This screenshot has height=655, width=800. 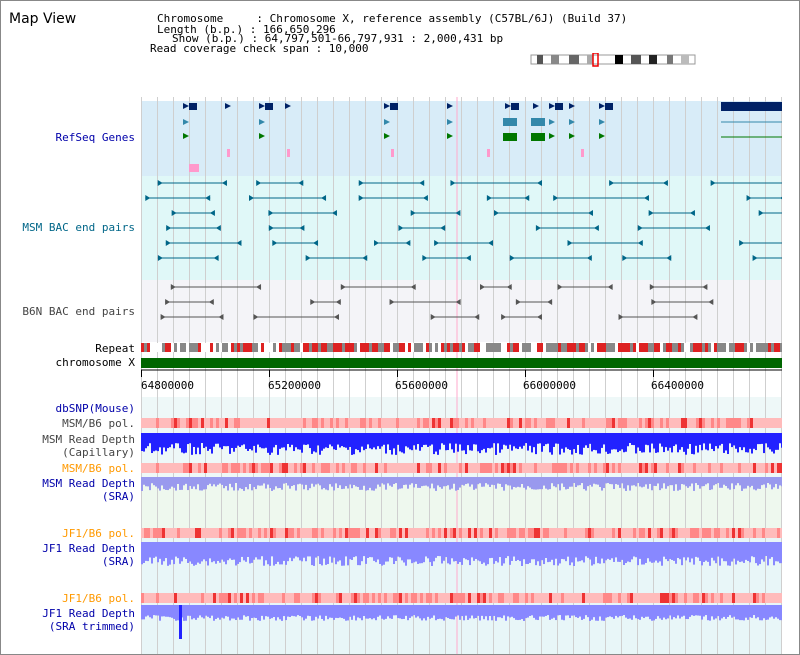 What do you see at coordinates (95, 408) in the screenshot?
I see `track-label-dbsnp: dbSNP(Mouse)` at bounding box center [95, 408].